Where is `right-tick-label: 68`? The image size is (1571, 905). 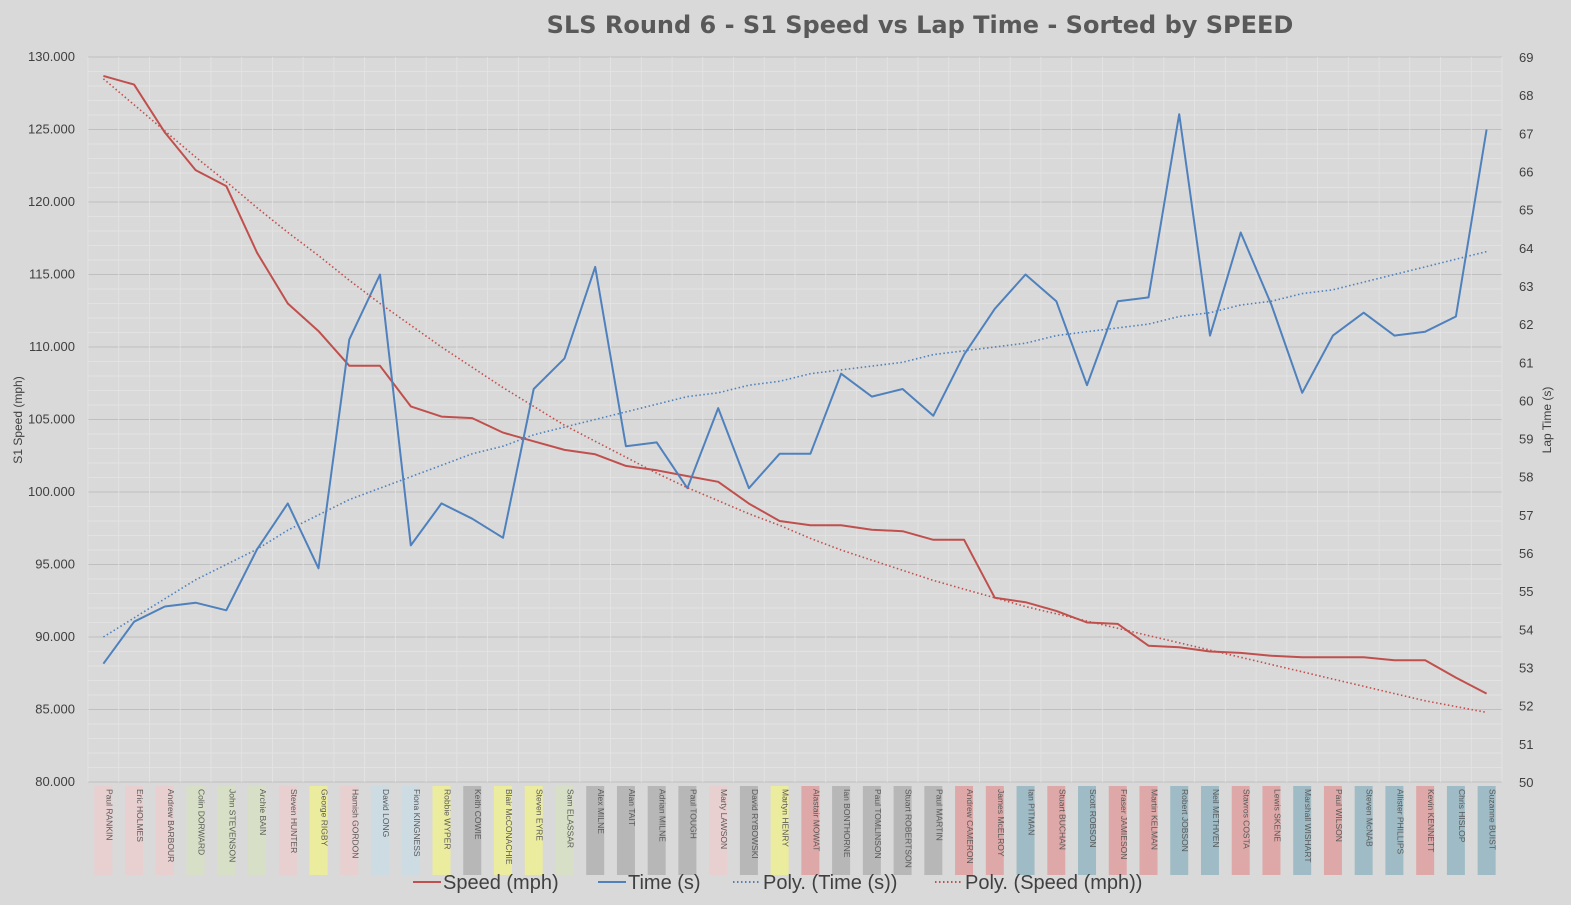
right-tick-label: 68 is located at coordinates (1526, 95).